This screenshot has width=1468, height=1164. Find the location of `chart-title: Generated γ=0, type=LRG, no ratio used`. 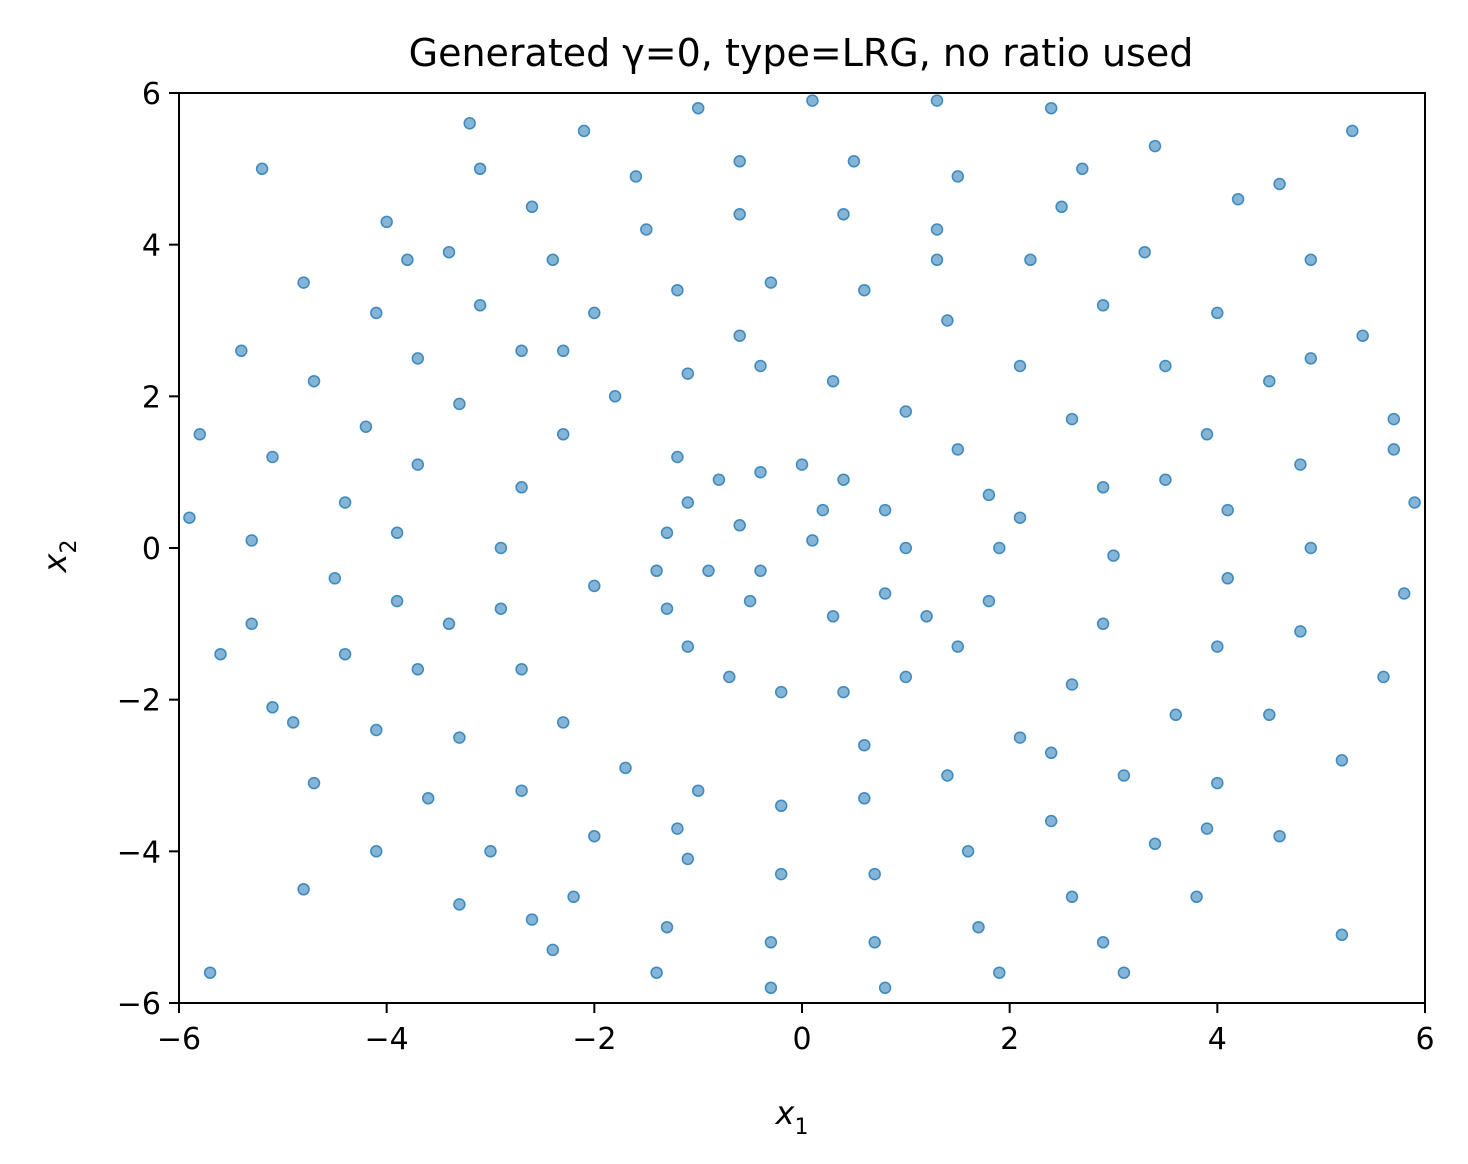

chart-title: Generated γ=0, type=LRG, no ratio used is located at coordinates (801, 53).